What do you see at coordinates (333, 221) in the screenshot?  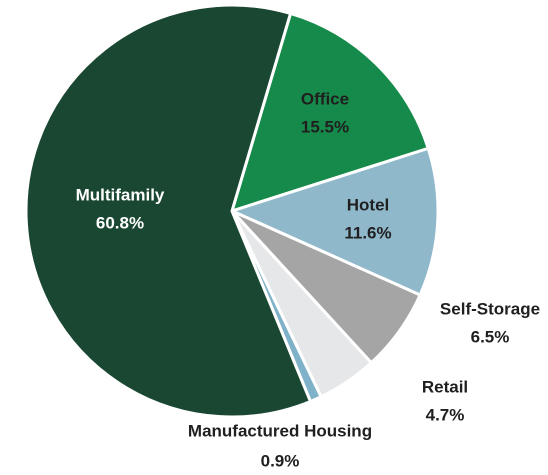 I see `pie-slice` at bounding box center [333, 221].